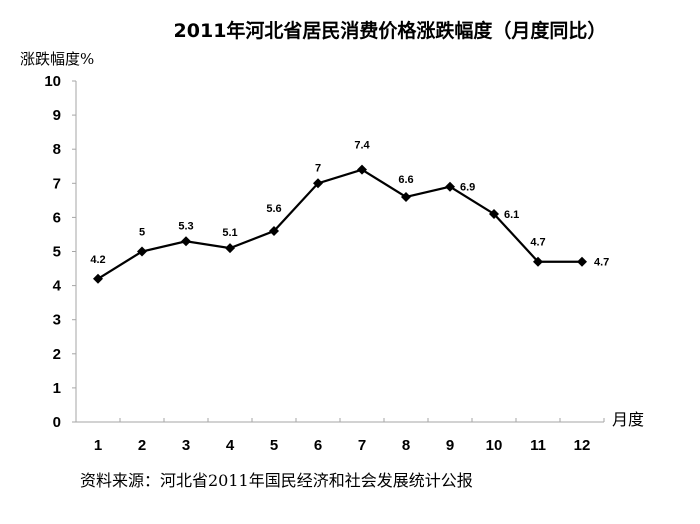 The width and height of the screenshot is (700, 524). What do you see at coordinates (362, 146) in the screenshot?
I see `data-label: 7.4` at bounding box center [362, 146].